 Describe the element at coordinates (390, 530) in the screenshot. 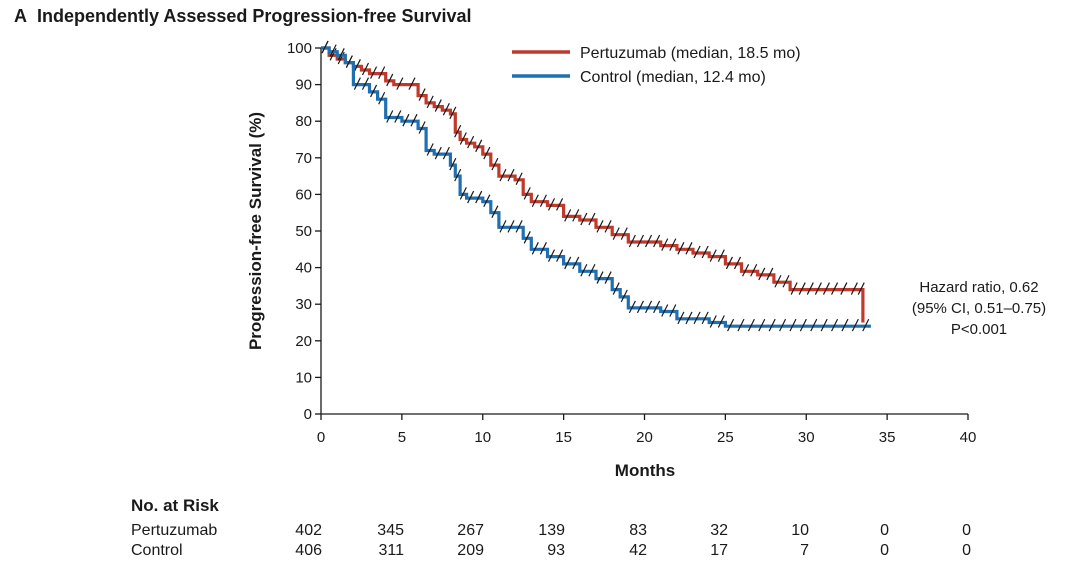

I see `risk-cell: 345` at that location.